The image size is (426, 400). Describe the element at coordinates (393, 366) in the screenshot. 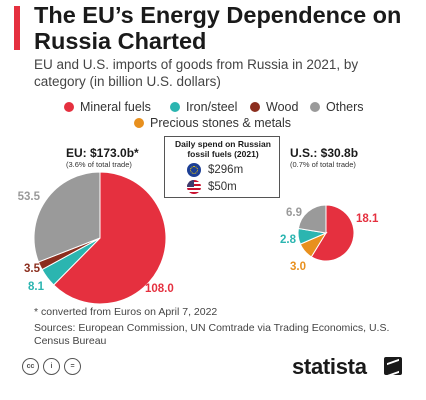

I see `brand-logo-icon` at that location.